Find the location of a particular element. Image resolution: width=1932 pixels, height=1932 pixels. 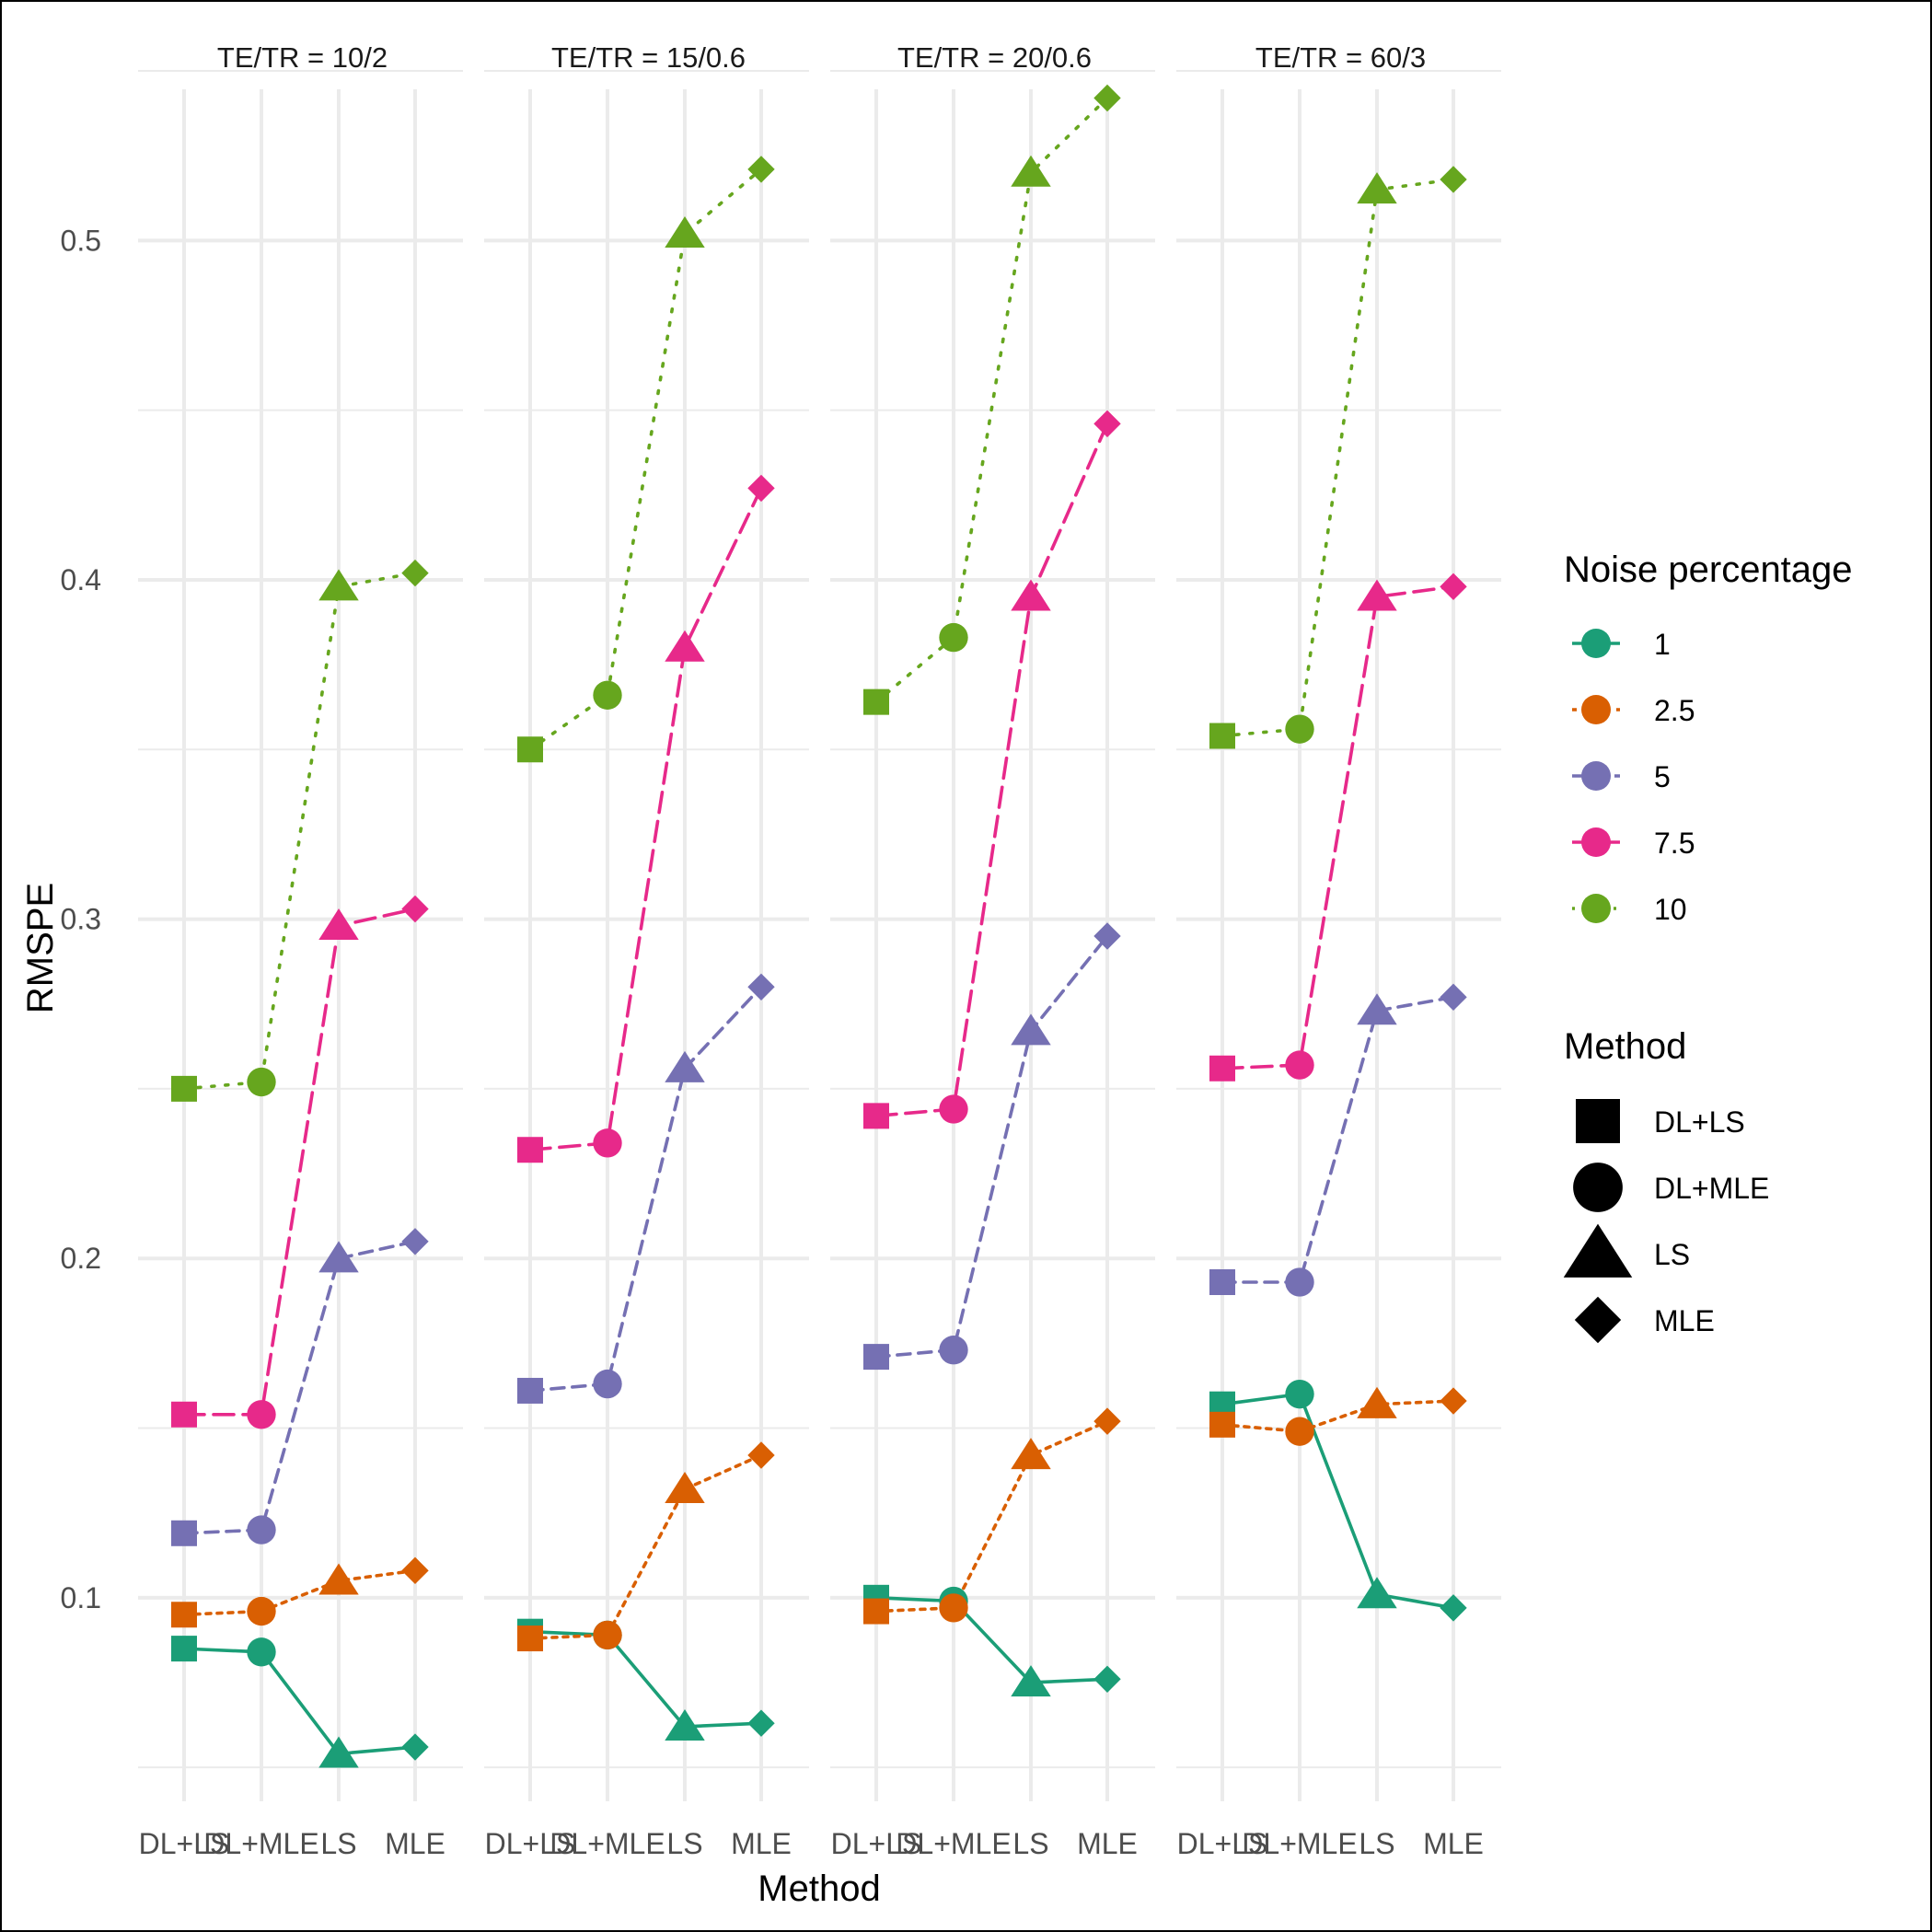

legend-noise-label: 10 is located at coordinates (1671, 910).